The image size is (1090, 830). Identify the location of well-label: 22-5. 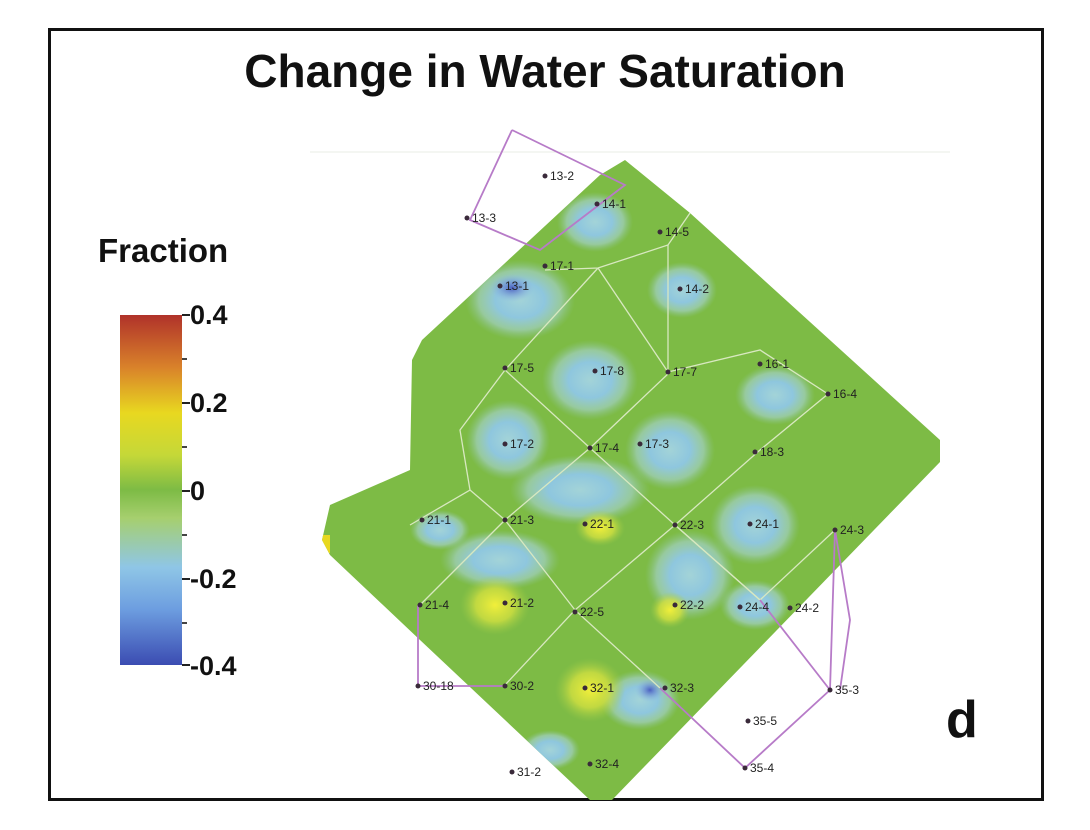
(592, 612).